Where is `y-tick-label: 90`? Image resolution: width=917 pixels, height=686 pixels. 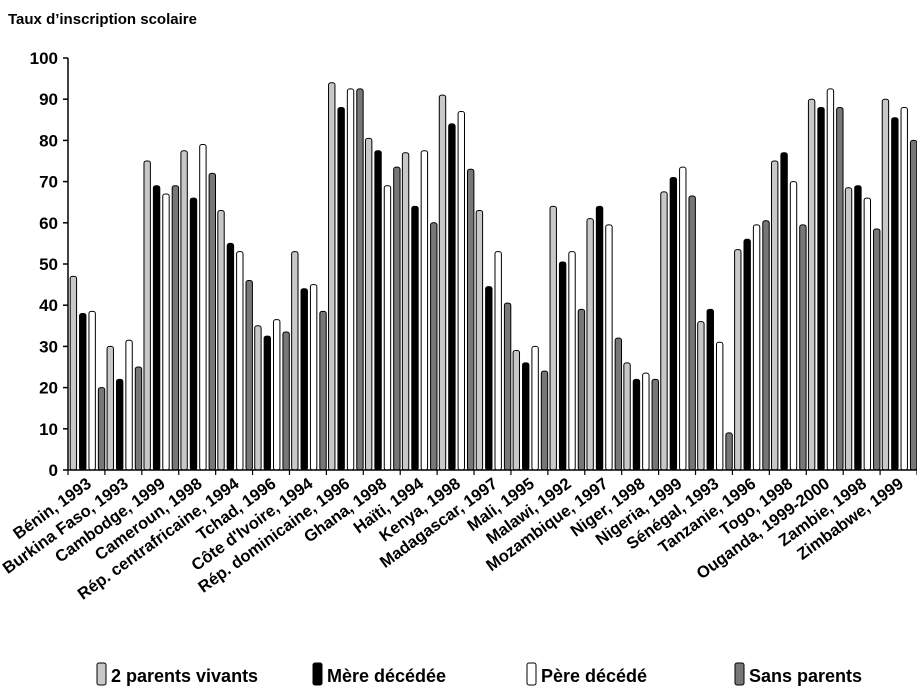
y-tick-label: 90 is located at coordinates (48, 99).